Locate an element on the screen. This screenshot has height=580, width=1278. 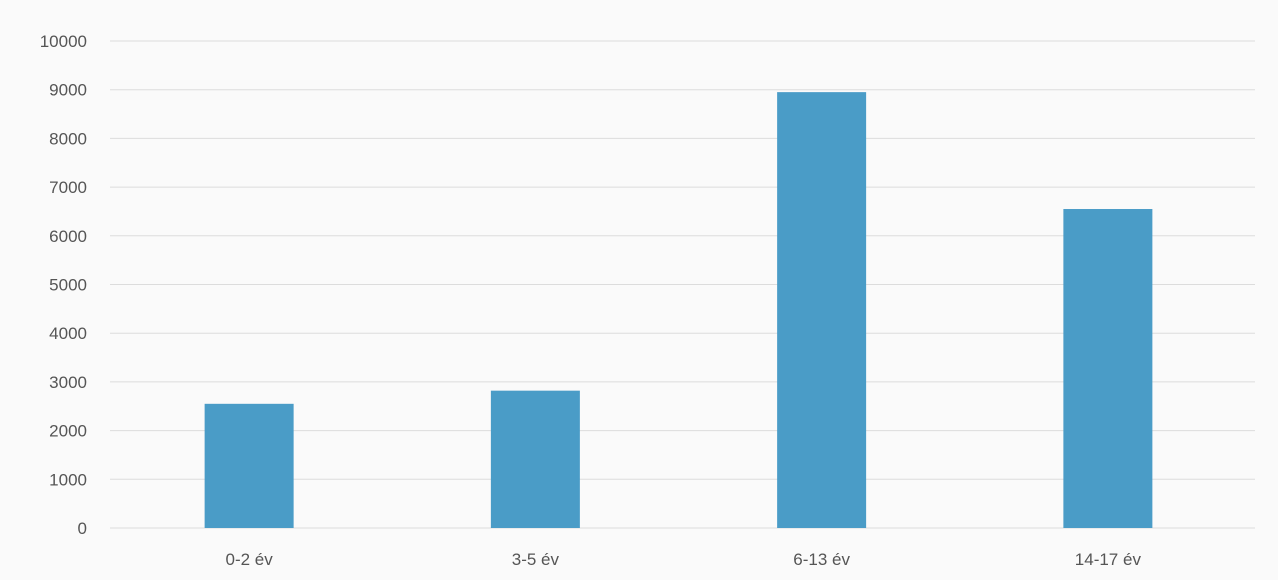
x-axis-categories: 0-2 év 3-5 év 6-13 év 14-17 év is located at coordinates (684, 559).